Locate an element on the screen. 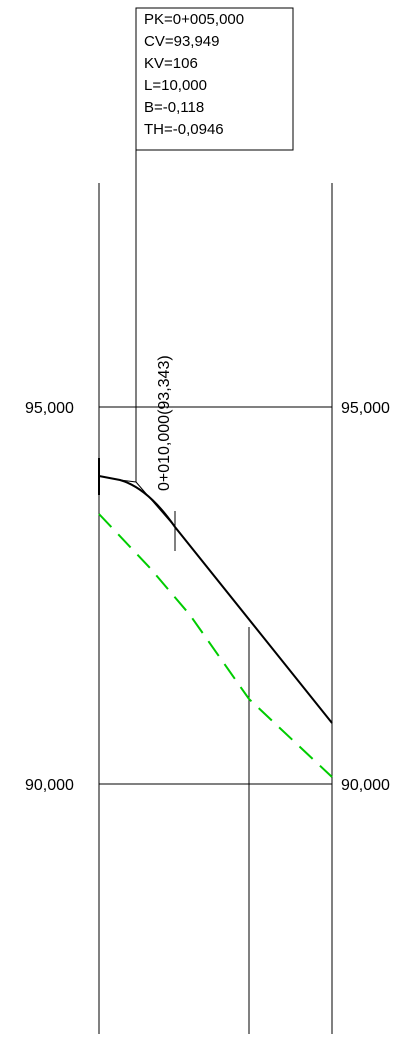  info-cv: CV=93,949 is located at coordinates (181, 41).